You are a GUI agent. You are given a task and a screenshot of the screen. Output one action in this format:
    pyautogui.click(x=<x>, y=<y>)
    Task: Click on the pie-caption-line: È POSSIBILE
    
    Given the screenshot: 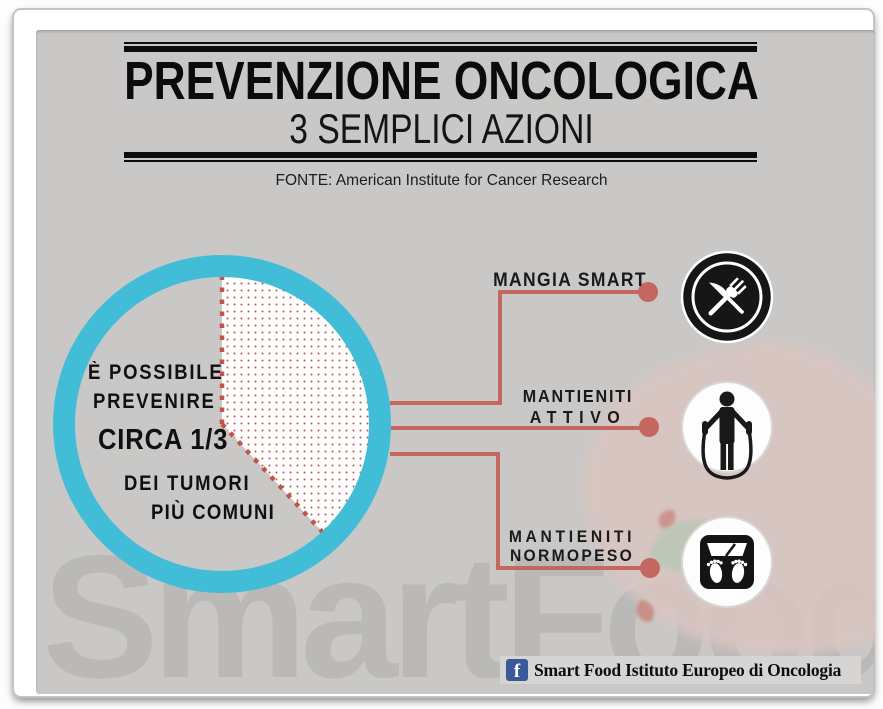 What is the action you would take?
    pyautogui.click(x=156, y=372)
    